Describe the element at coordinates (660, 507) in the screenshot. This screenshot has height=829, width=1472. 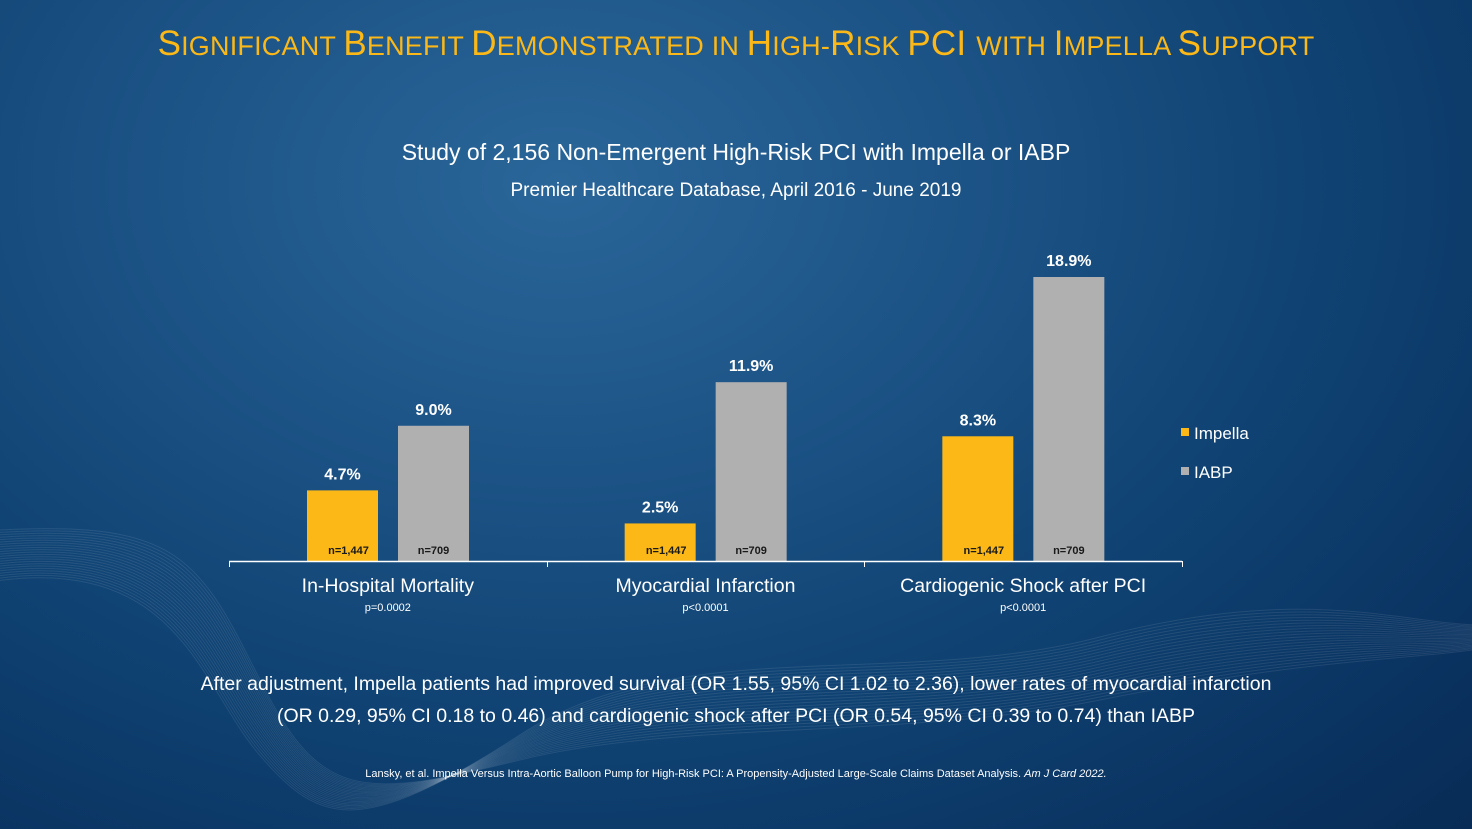
I see `data-label: 2.5%` at that location.